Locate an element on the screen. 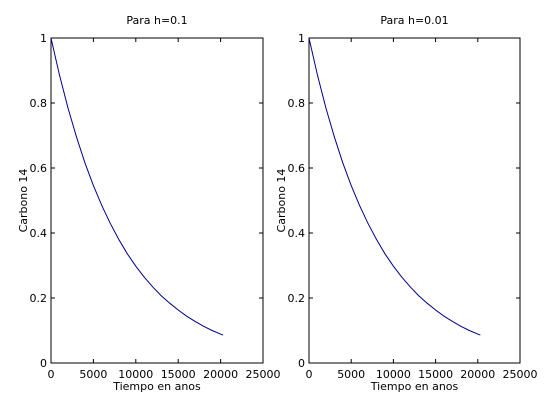  chart-title: Para h=0.01 is located at coordinates (414, 20).